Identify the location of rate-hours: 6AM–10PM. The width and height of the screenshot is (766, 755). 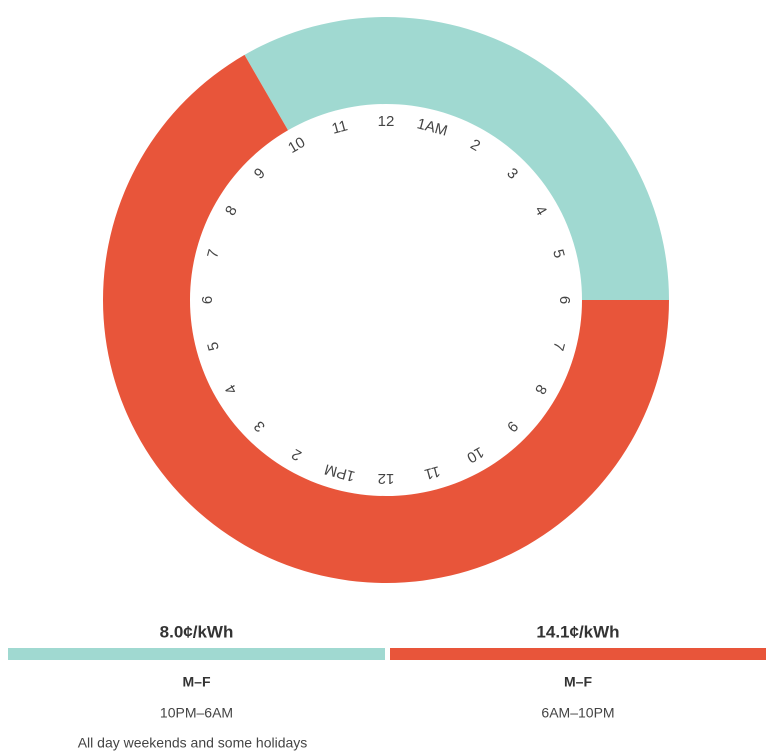
(577, 713).